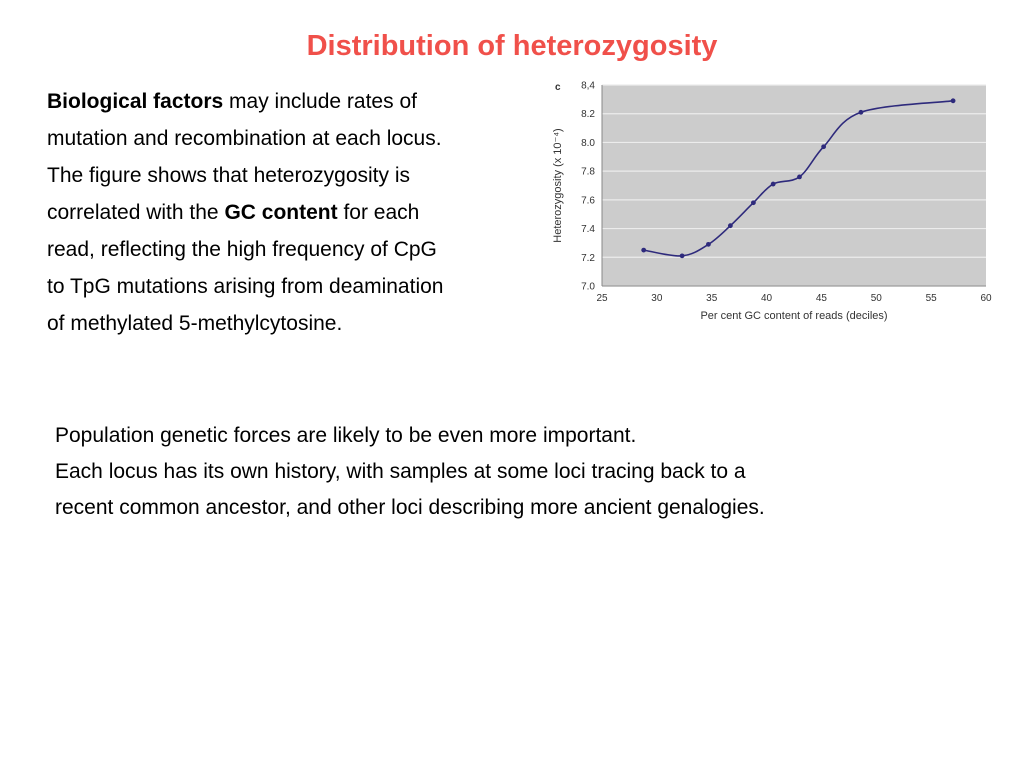  I want to click on y-tick-label: 8.2, so click(588, 114).